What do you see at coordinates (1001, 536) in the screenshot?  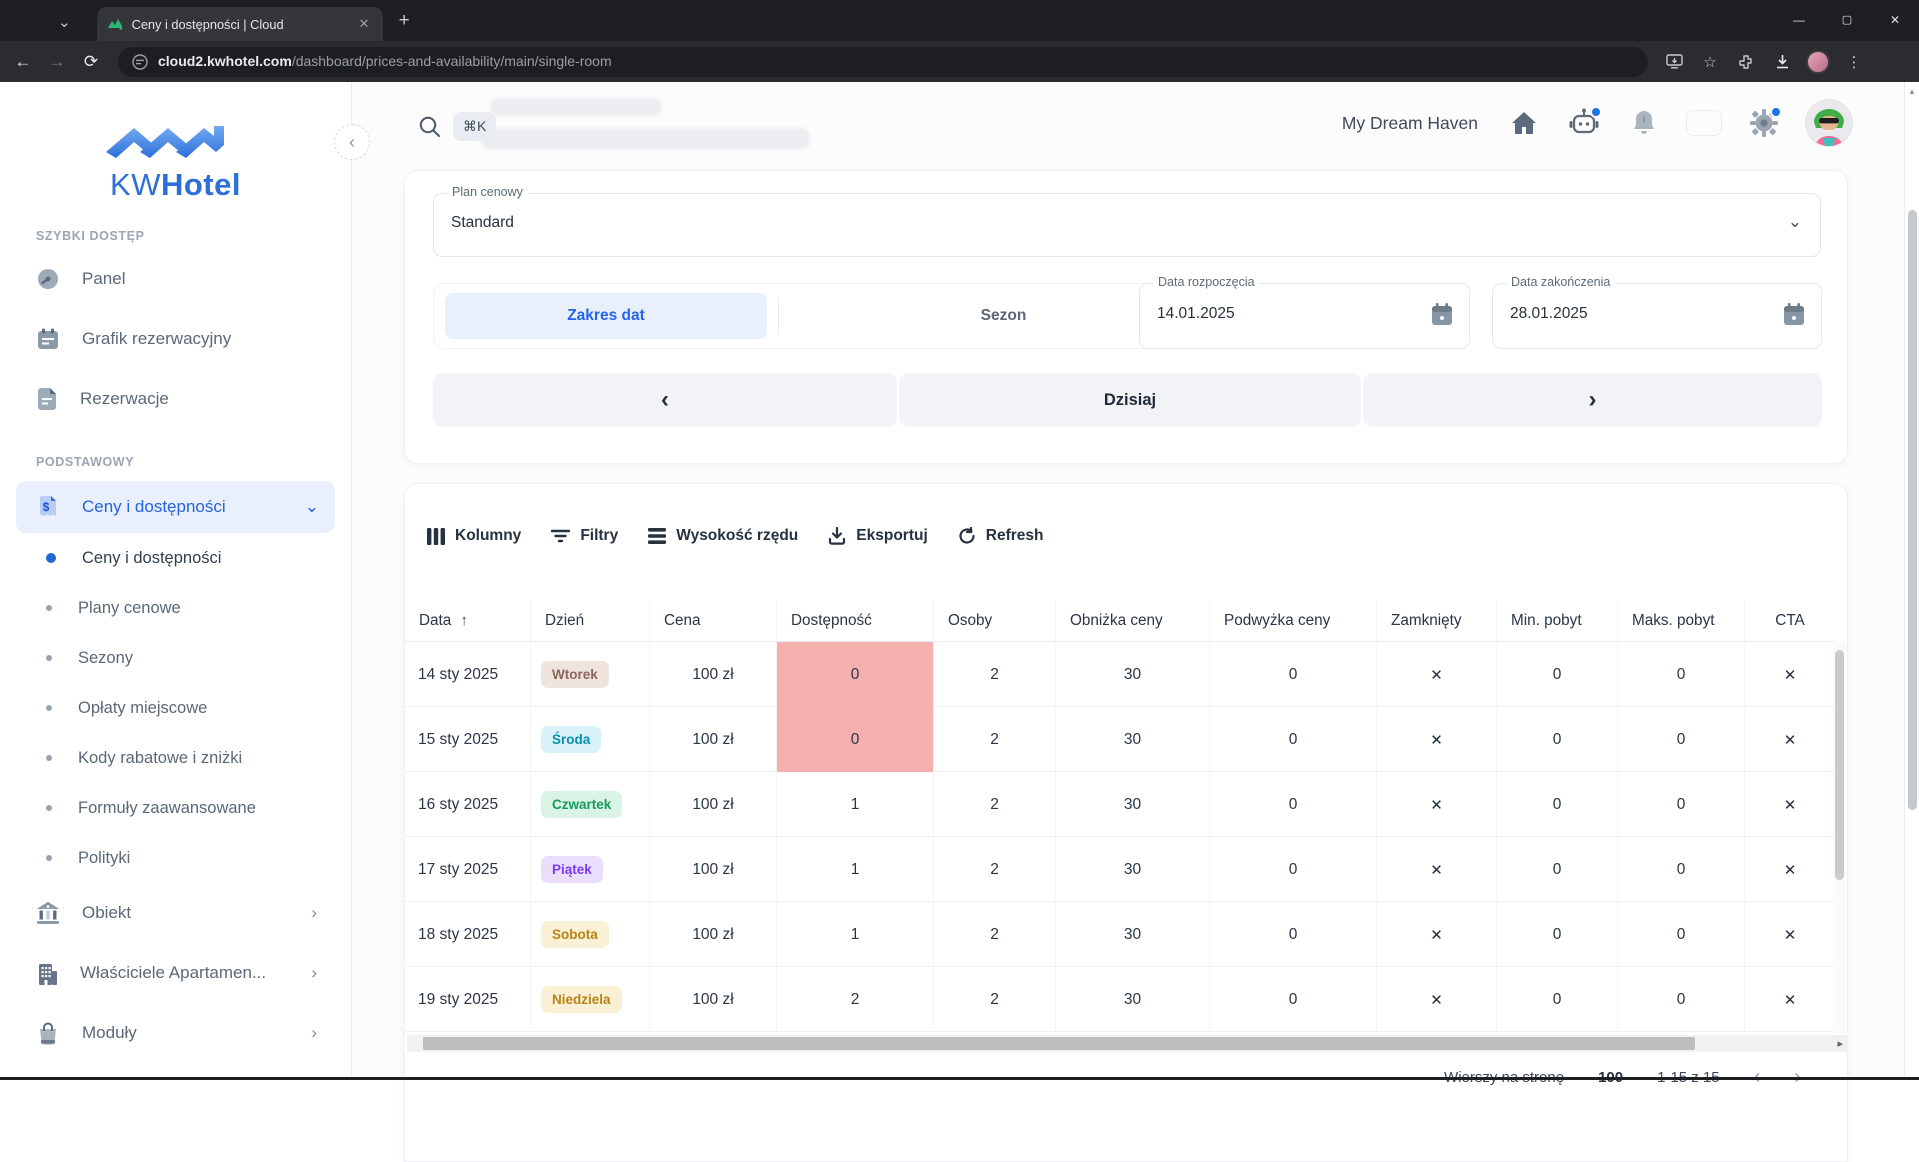 I see `refresh-button: Refresh` at bounding box center [1001, 536].